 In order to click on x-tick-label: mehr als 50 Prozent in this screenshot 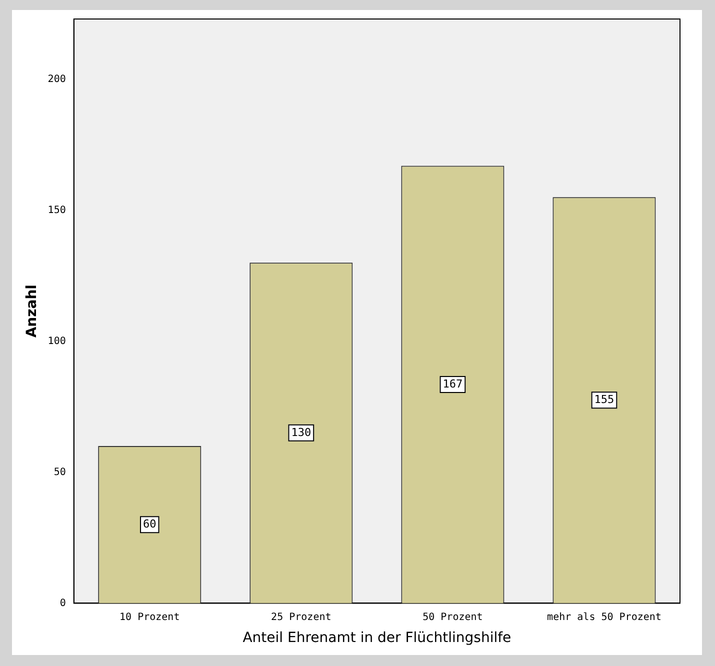, I will do `click(604, 617)`.